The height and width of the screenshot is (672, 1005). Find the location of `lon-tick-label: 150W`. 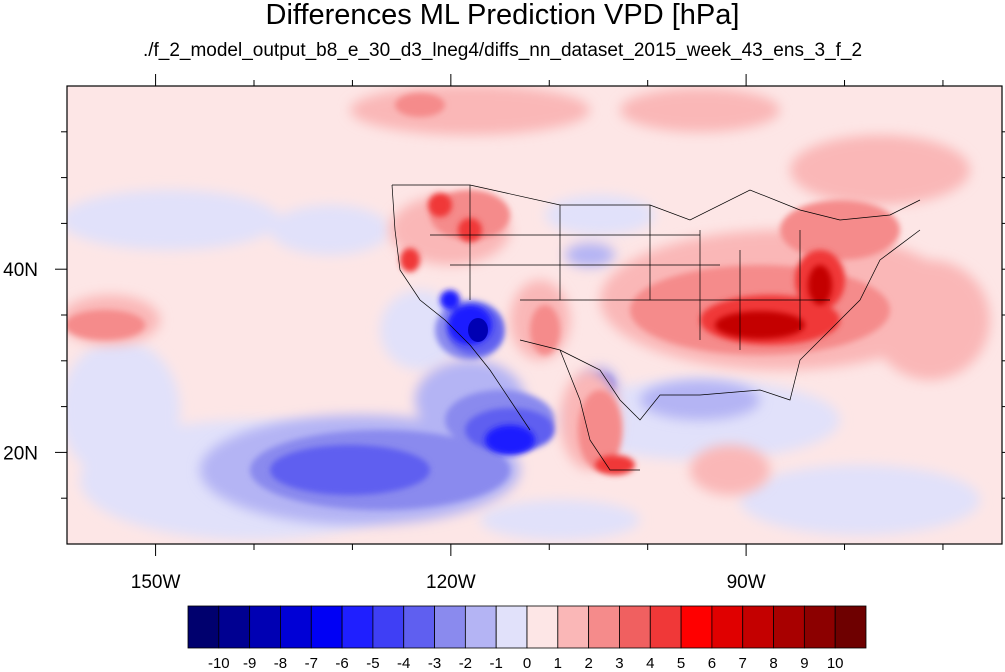

lon-tick-label: 150W is located at coordinates (156, 582).